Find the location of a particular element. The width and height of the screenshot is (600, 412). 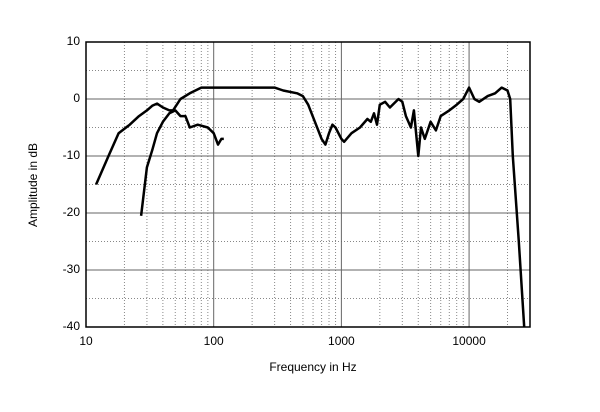

y-axis-label: Amplitude in dB is located at coordinates (33, 185).